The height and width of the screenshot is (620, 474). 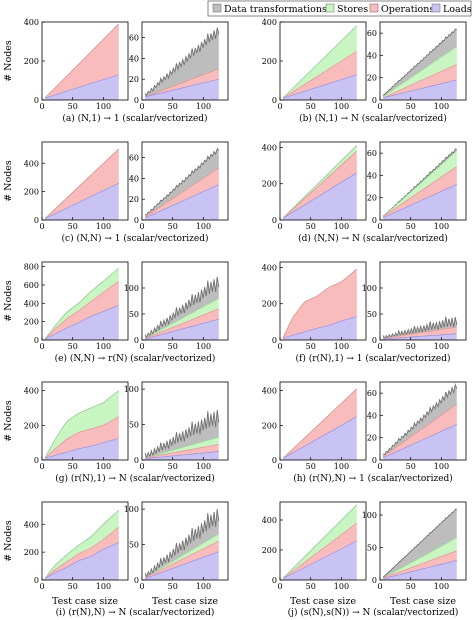 I want to click on scalar-plot-3: 0 50 100 0 200 400, so click(x=314, y=186).